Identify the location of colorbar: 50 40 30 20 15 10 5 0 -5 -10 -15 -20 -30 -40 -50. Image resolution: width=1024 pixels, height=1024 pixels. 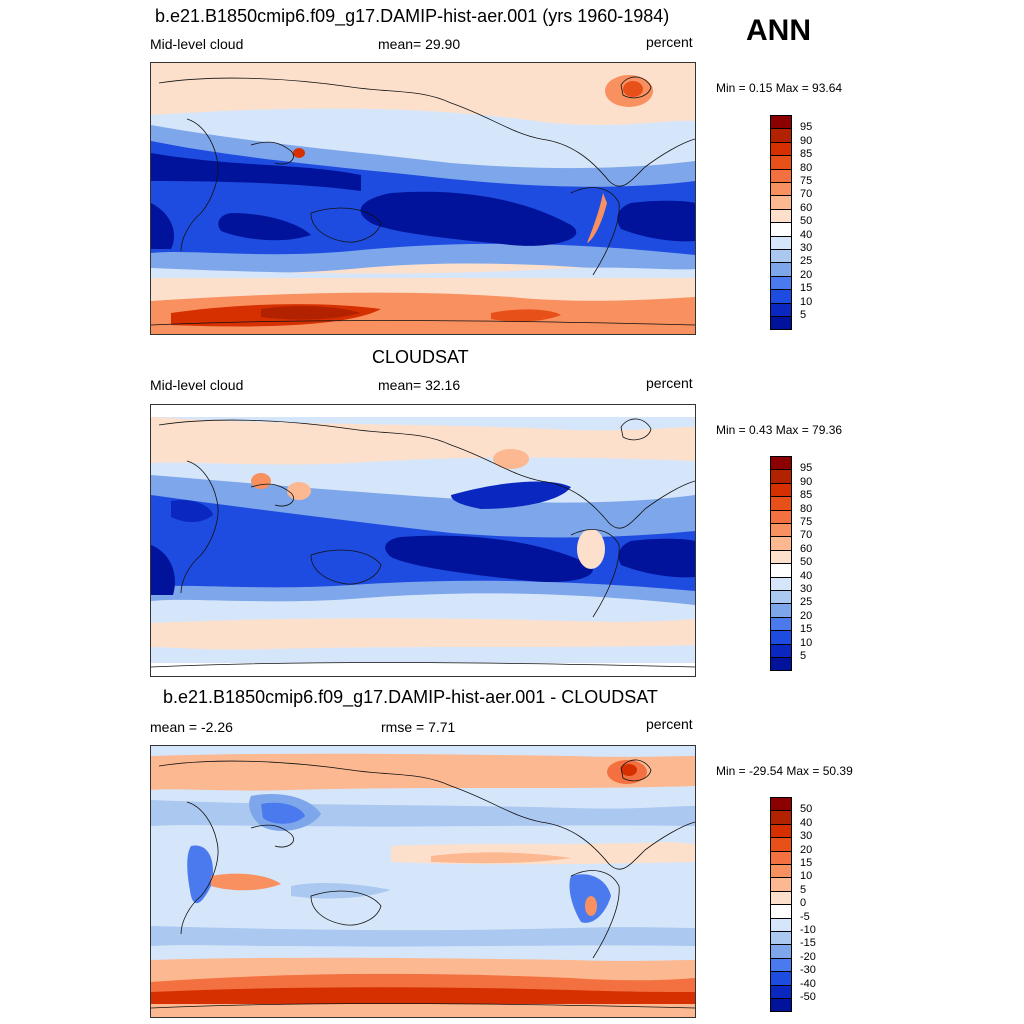
(800, 905).